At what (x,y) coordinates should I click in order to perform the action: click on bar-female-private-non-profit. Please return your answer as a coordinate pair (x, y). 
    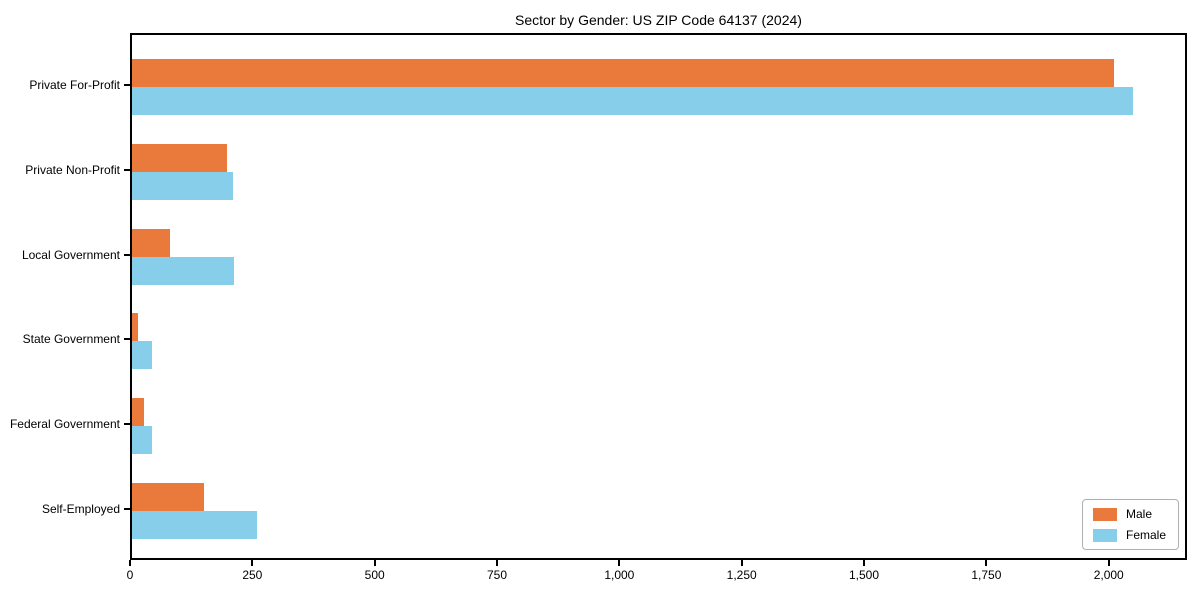
    Looking at the image, I should click on (183, 185).